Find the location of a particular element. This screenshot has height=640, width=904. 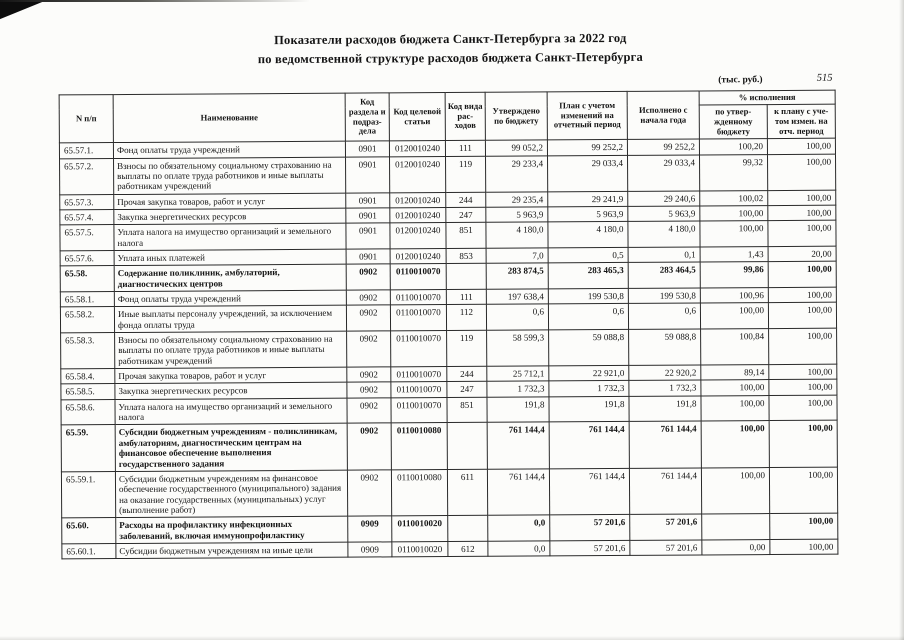

row-number: 65.58.3. is located at coordinates (87, 350).